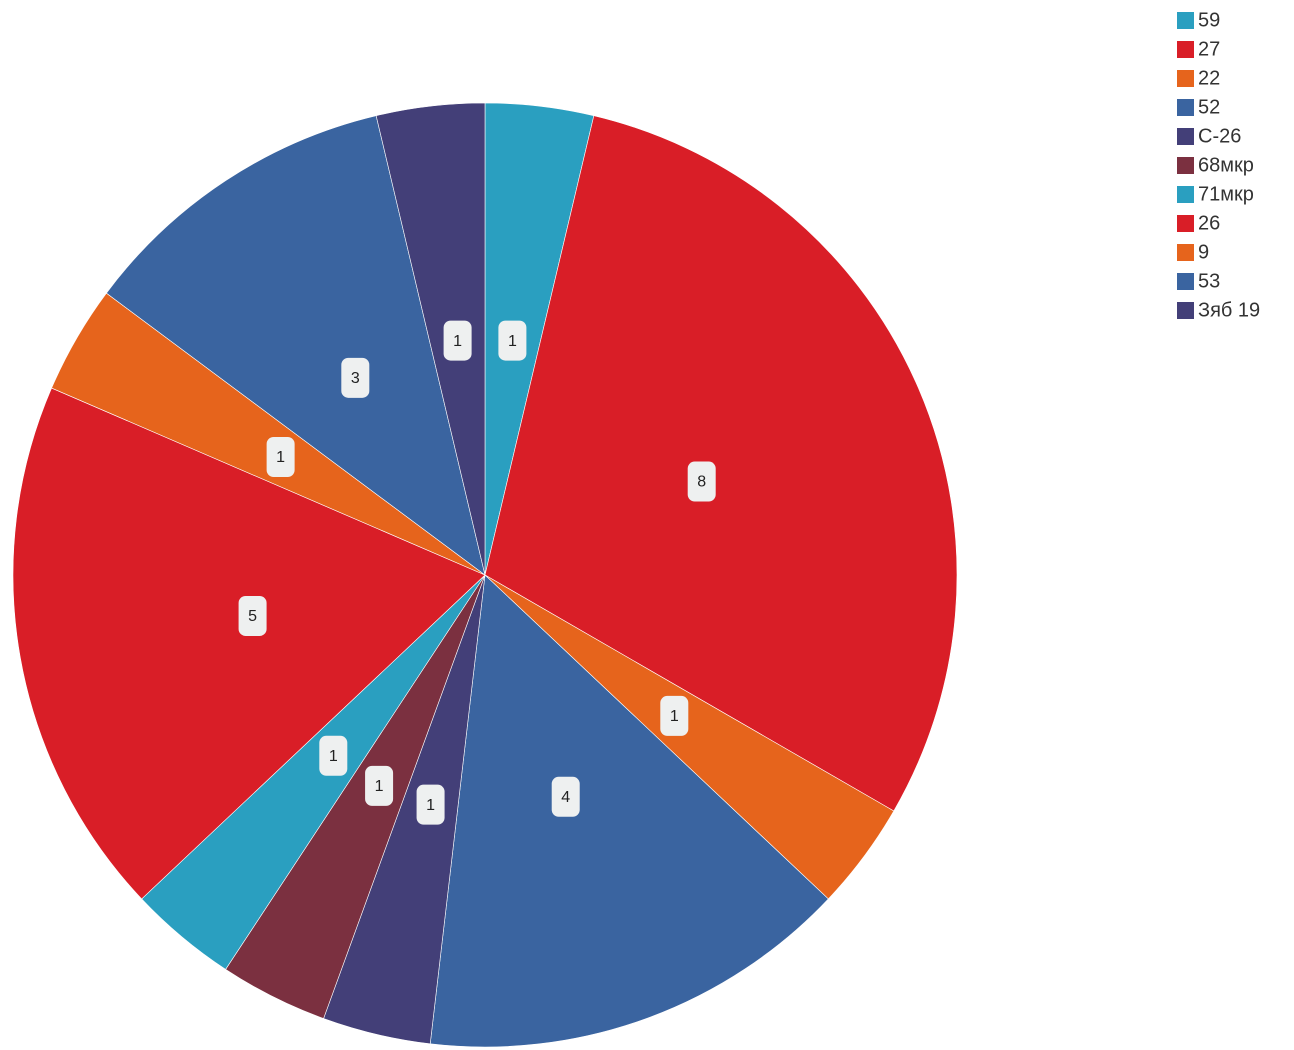  Describe the element at coordinates (1209, 281) in the screenshot. I see `legend-label: 53` at that location.